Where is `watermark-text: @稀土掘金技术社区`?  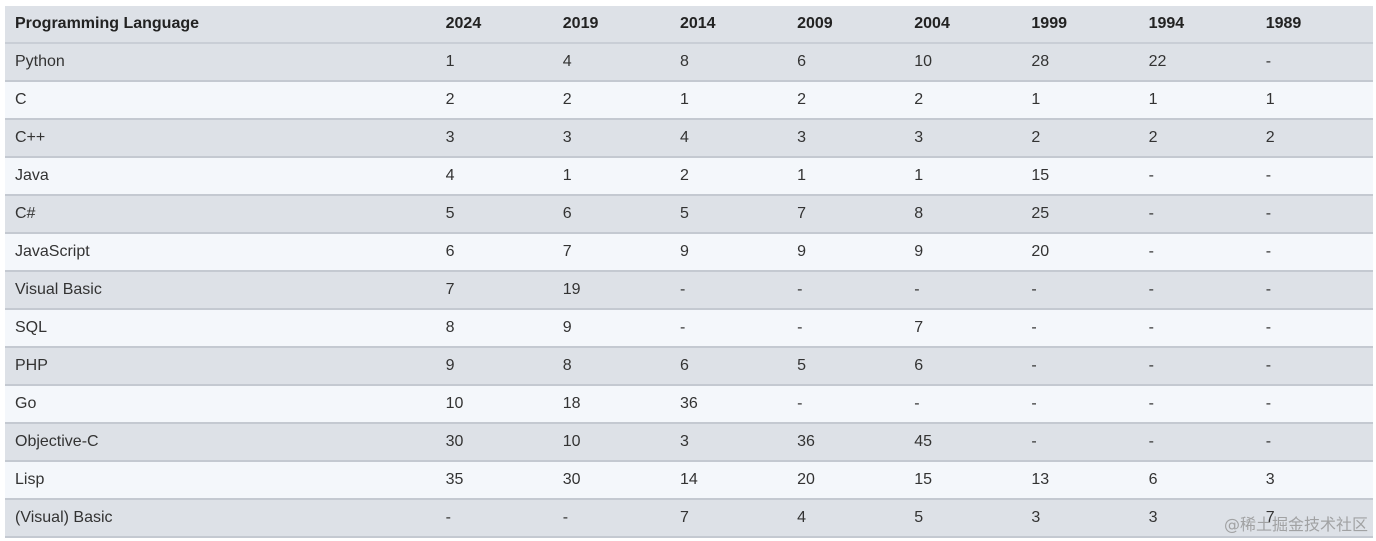 watermark-text: @稀土掘金技术社区 is located at coordinates (1295, 524).